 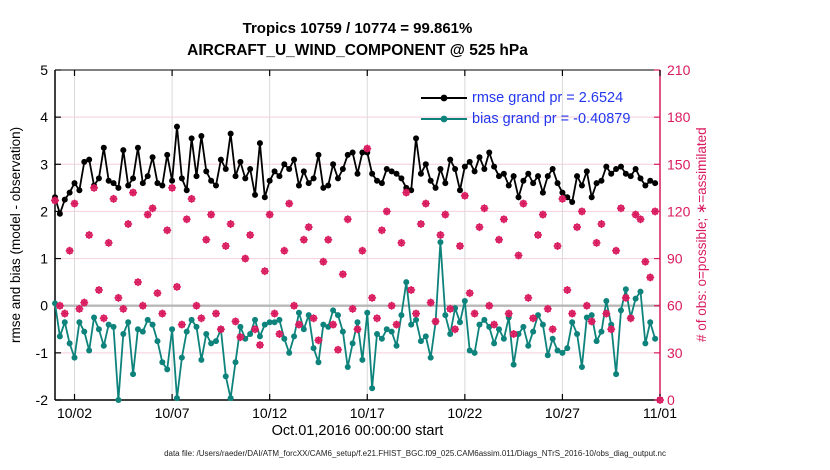 What do you see at coordinates (444, 97) in the screenshot?
I see `legend-swatch-rmse` at bounding box center [444, 97].